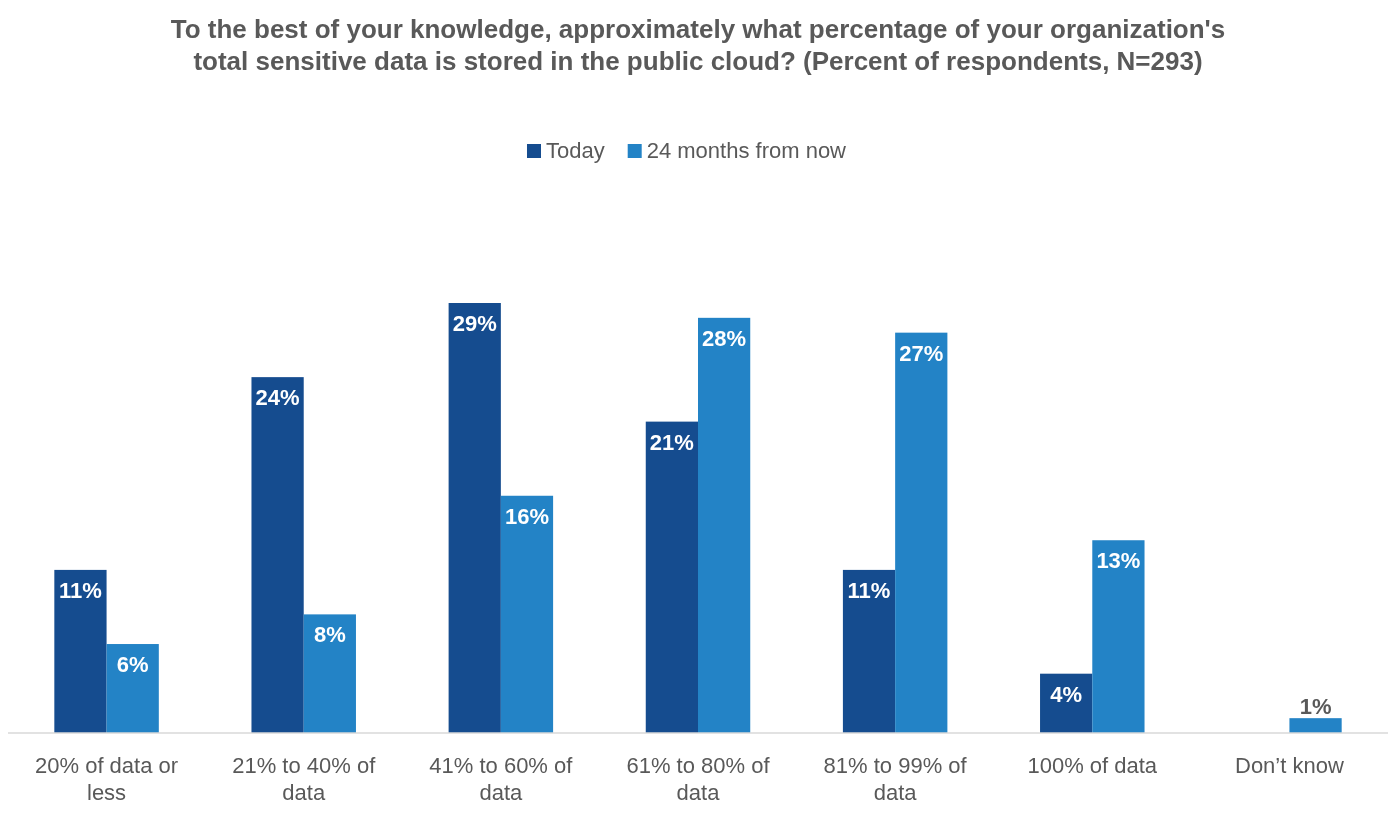 The image size is (1396, 827). I want to click on x-tick-label: 61% to 80% of data, so click(698, 779).